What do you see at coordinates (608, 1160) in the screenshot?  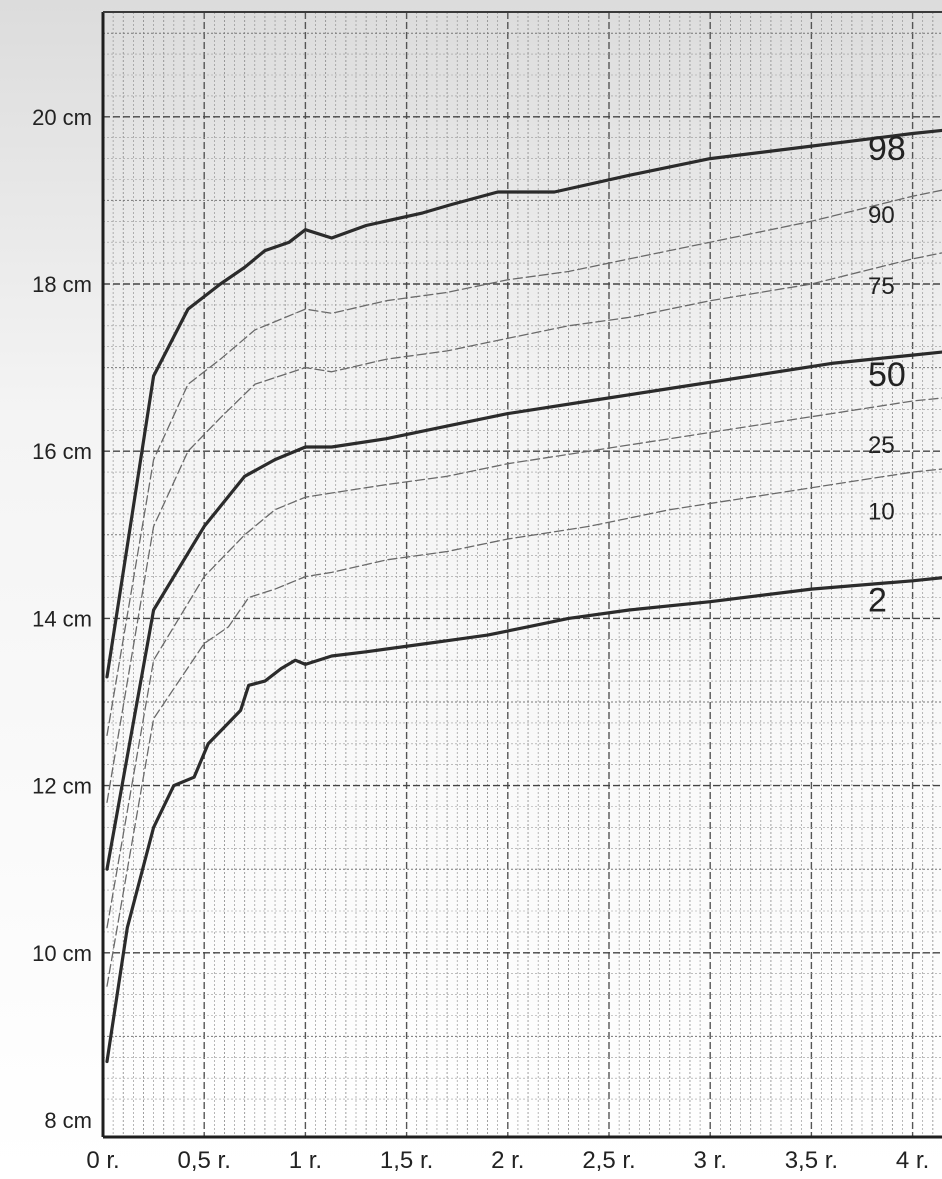 I see `x-tick-label: 2,5 r.` at bounding box center [608, 1160].